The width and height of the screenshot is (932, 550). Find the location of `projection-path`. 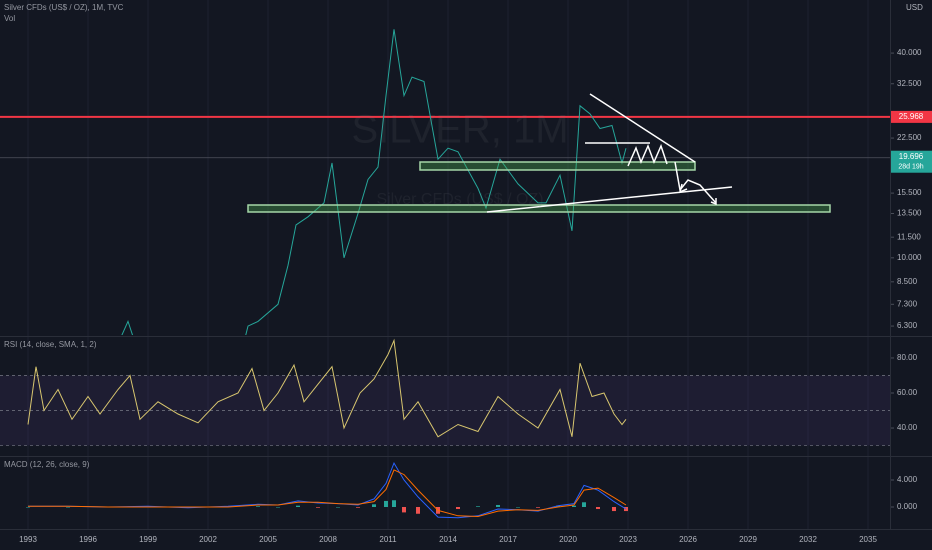

projection-path is located at coordinates (672, 173).